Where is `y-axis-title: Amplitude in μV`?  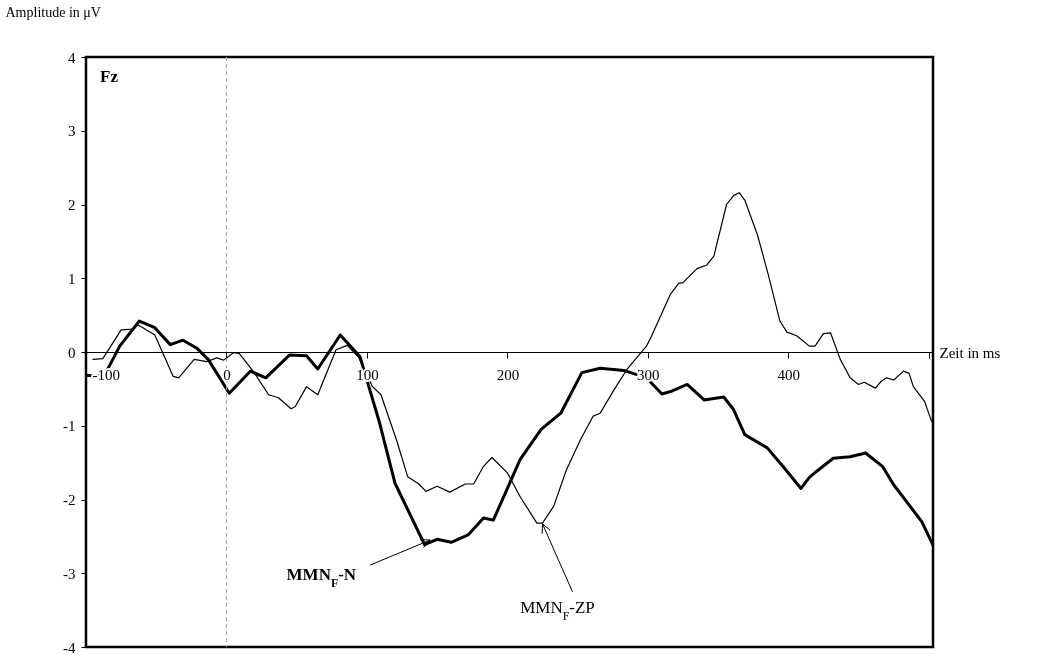
y-axis-title: Amplitude in μV is located at coordinates (53, 12).